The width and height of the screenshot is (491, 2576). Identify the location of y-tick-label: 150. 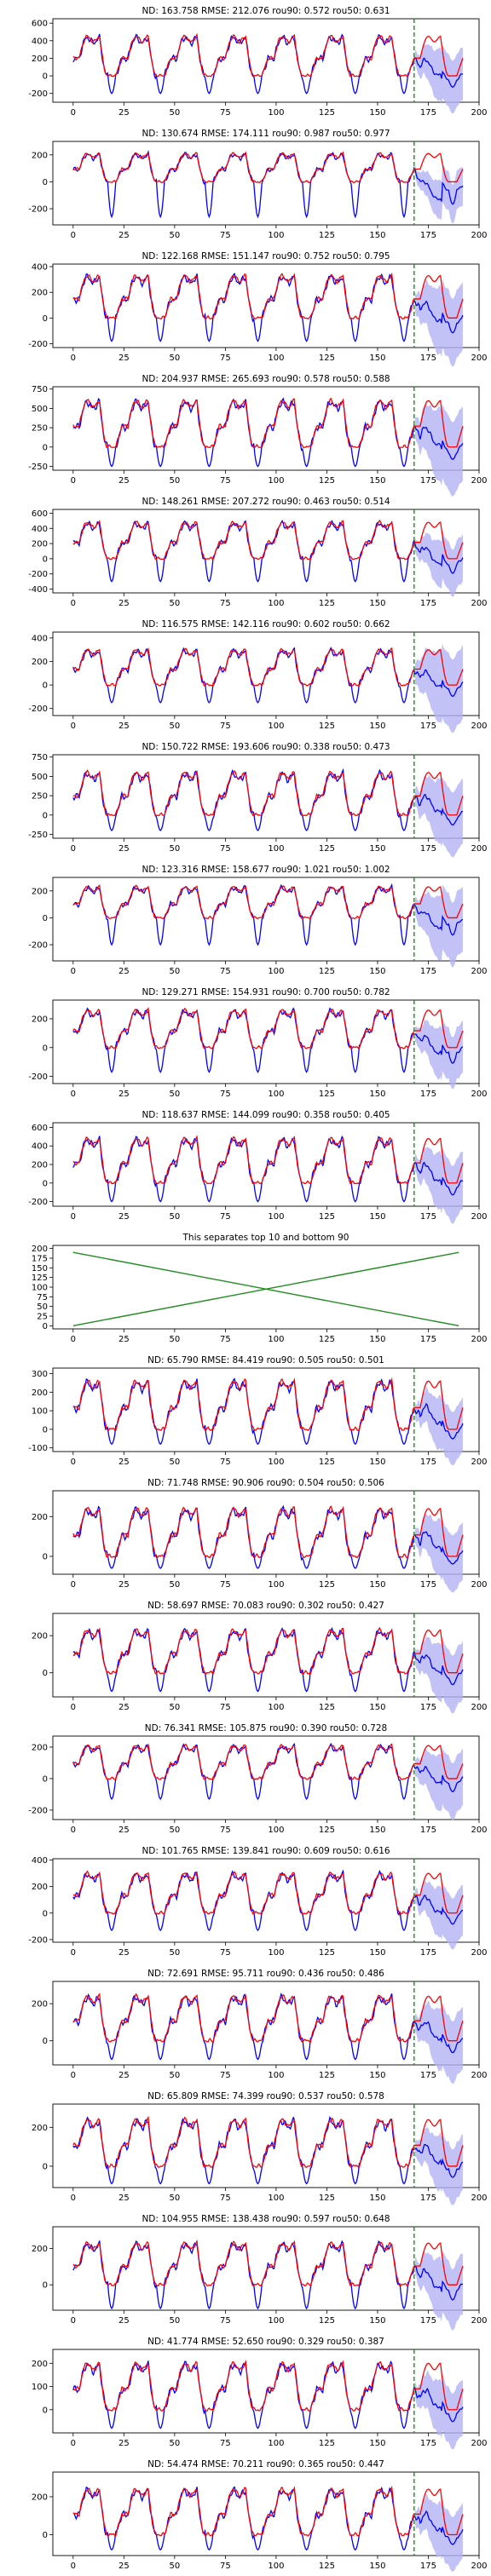
(40, 1269).